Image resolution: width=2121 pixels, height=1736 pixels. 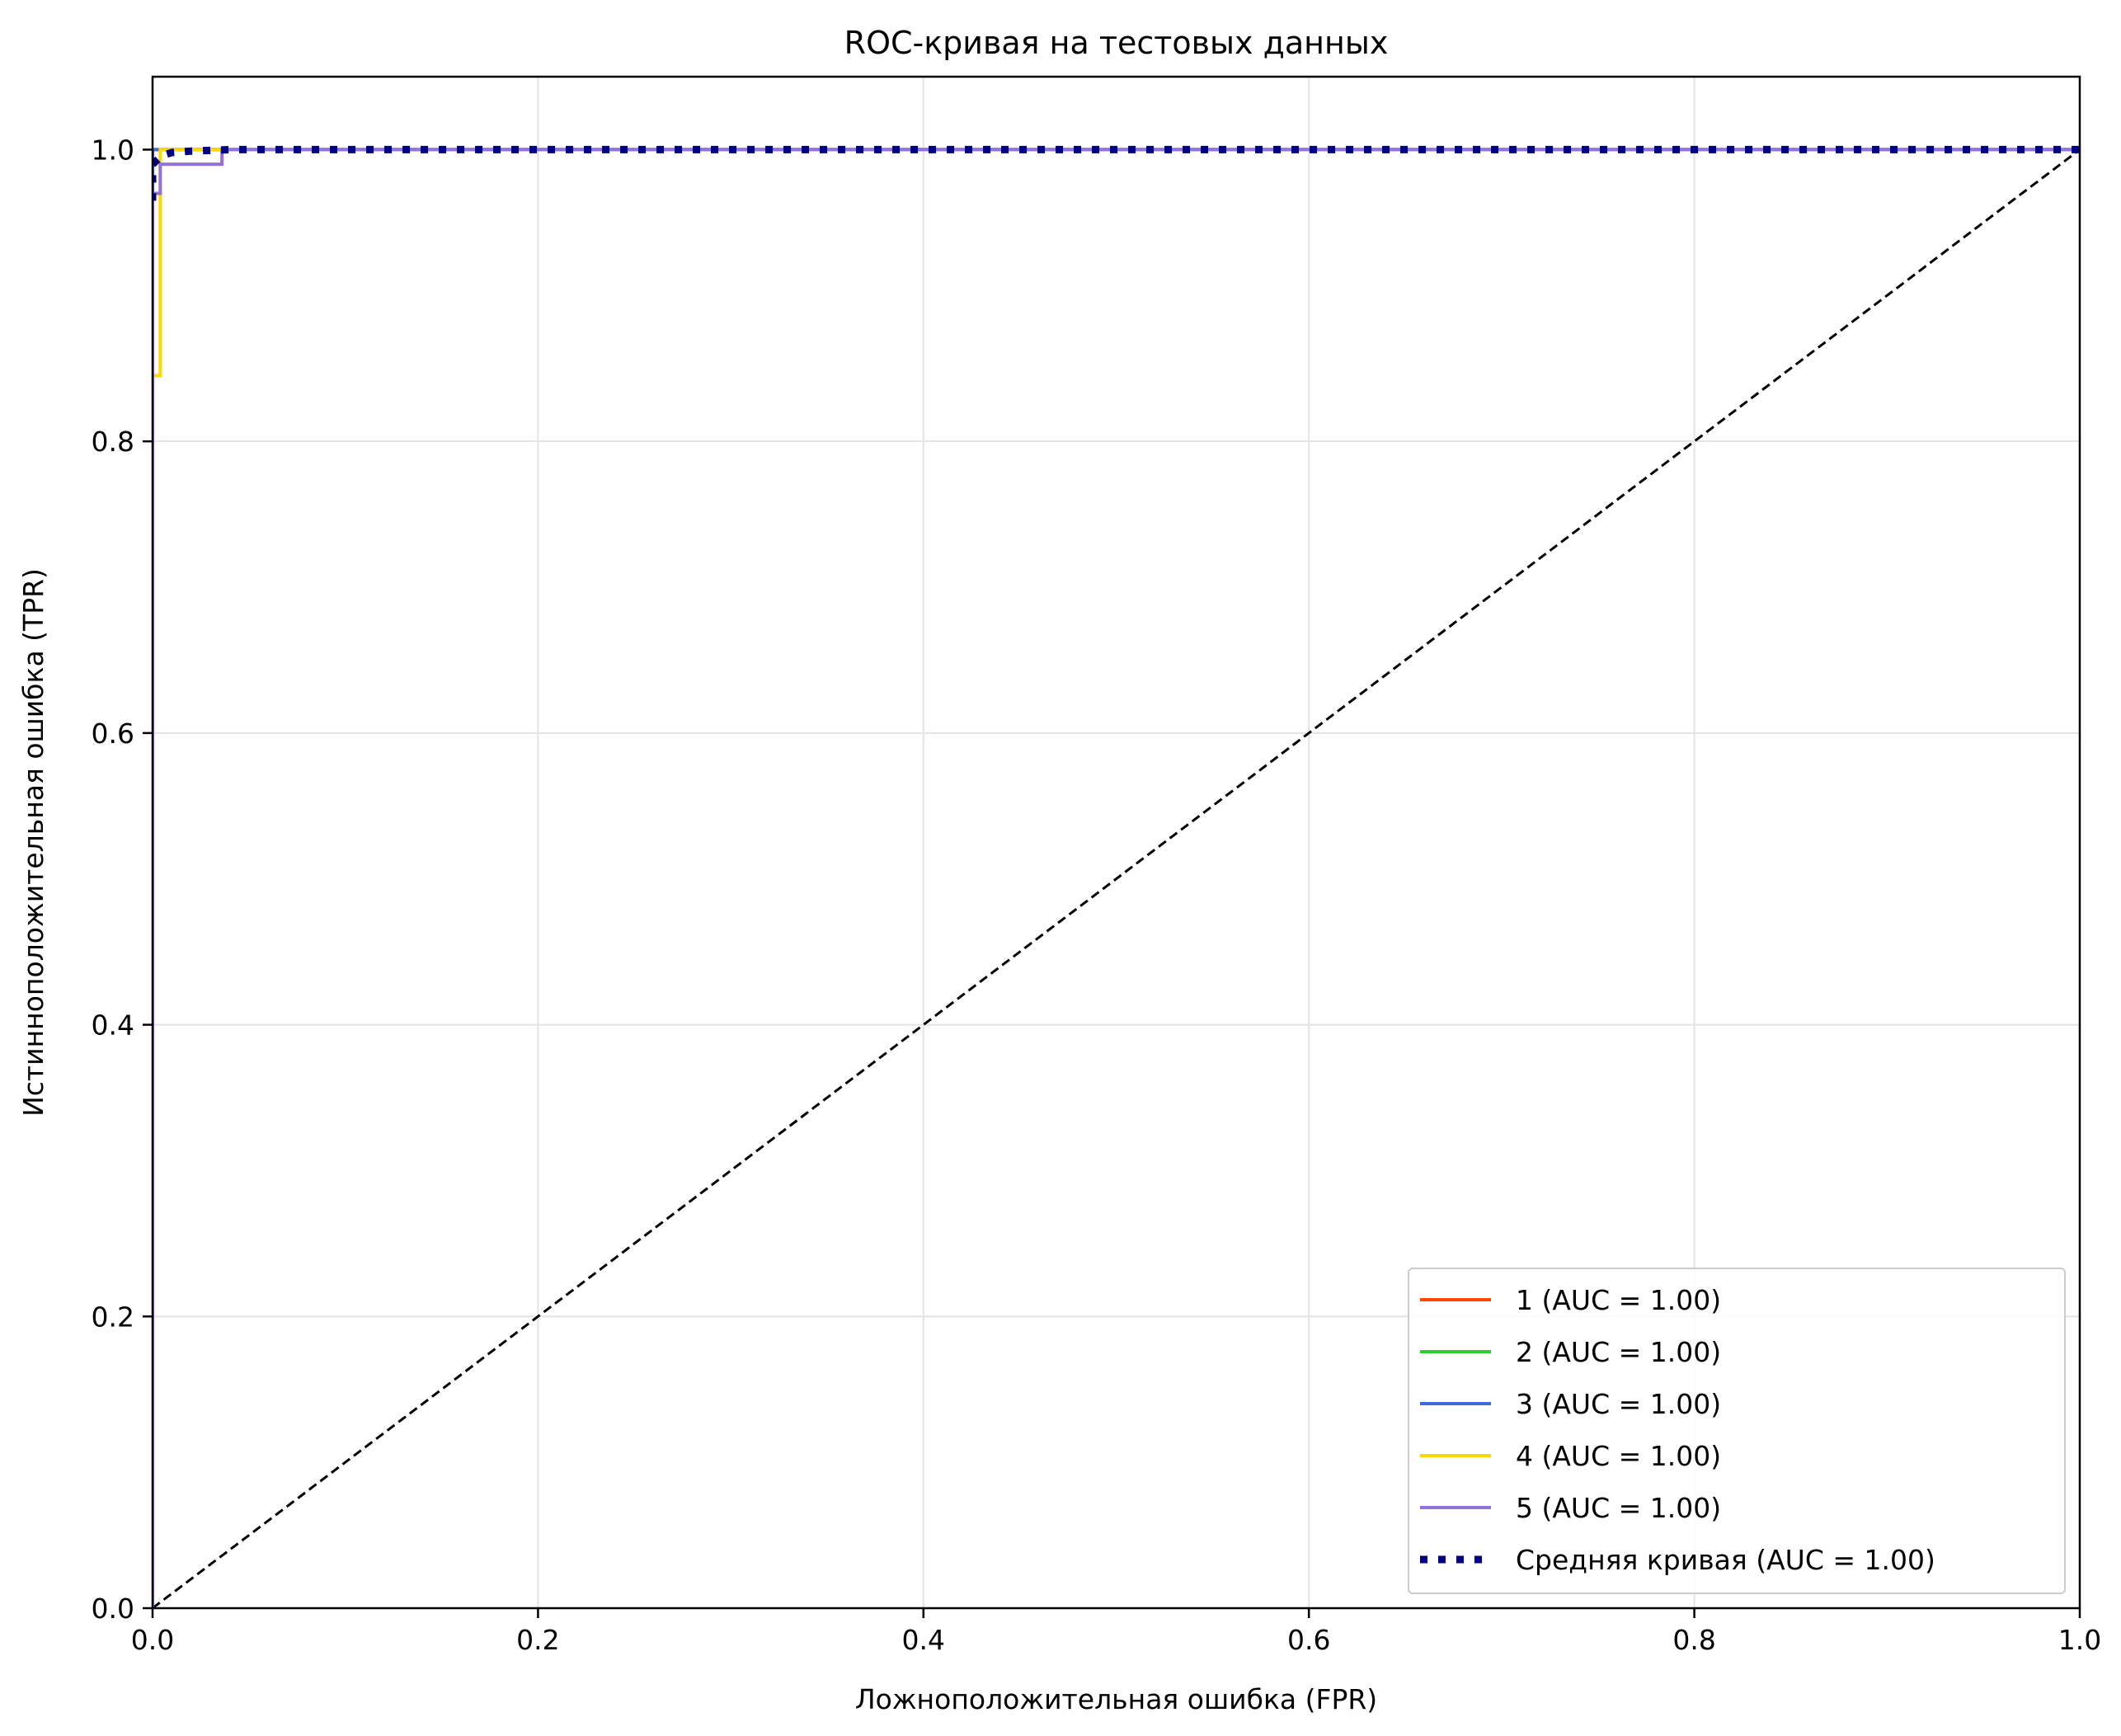 What do you see at coordinates (2079, 1640) in the screenshot?
I see `x-tick-label: 1.0` at bounding box center [2079, 1640].